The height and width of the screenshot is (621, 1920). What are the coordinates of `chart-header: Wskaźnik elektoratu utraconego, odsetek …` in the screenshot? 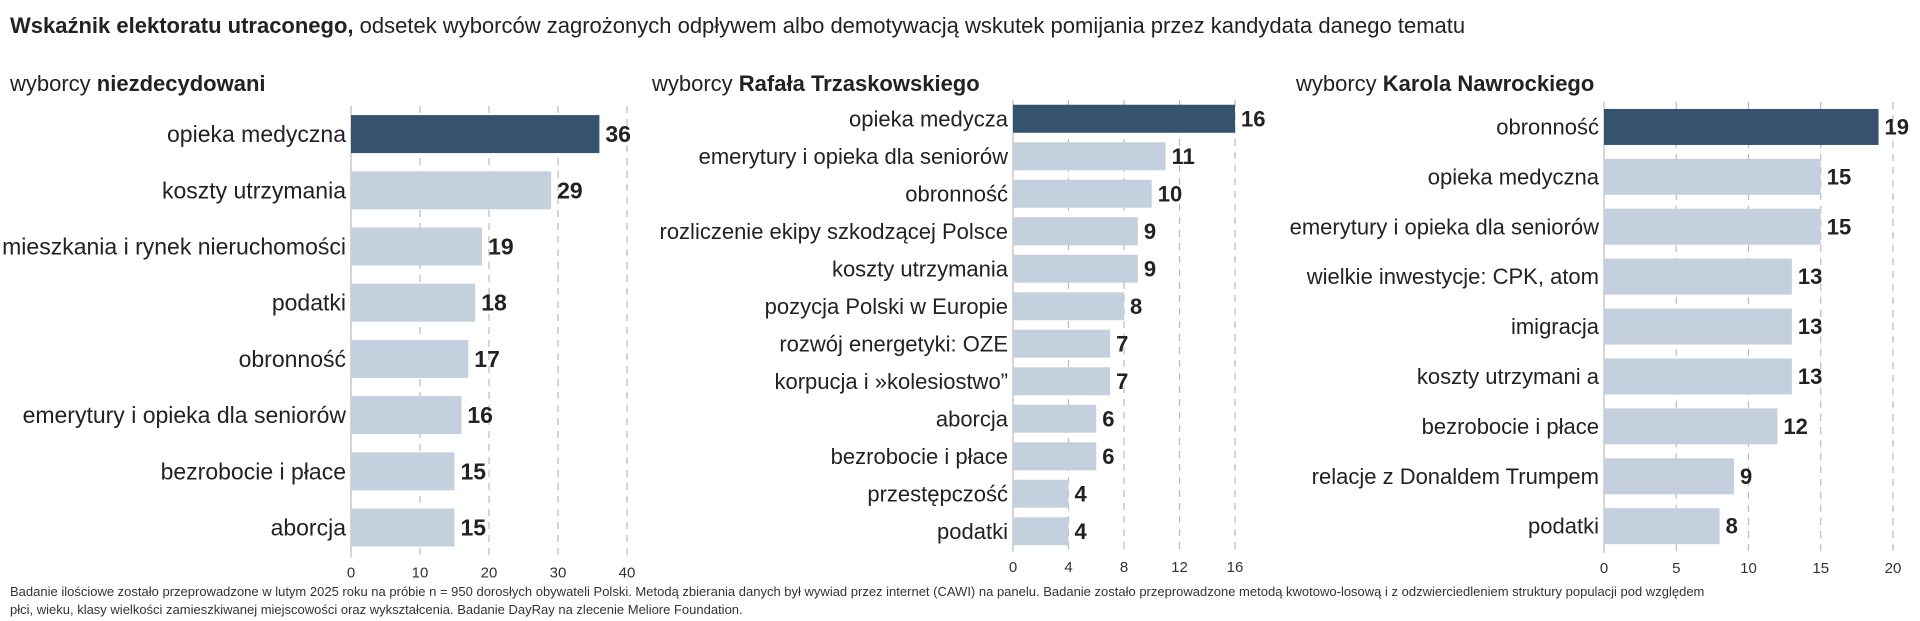 It's located at (960, 26).